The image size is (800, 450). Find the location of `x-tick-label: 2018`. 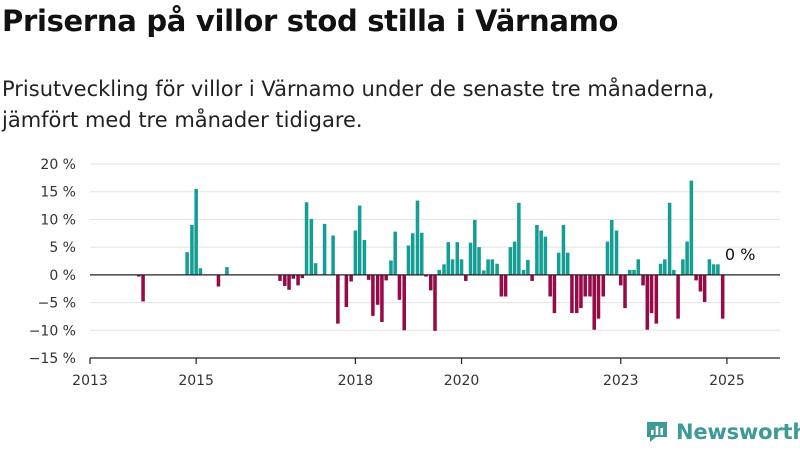

x-tick-label: 2018 is located at coordinates (356, 381).